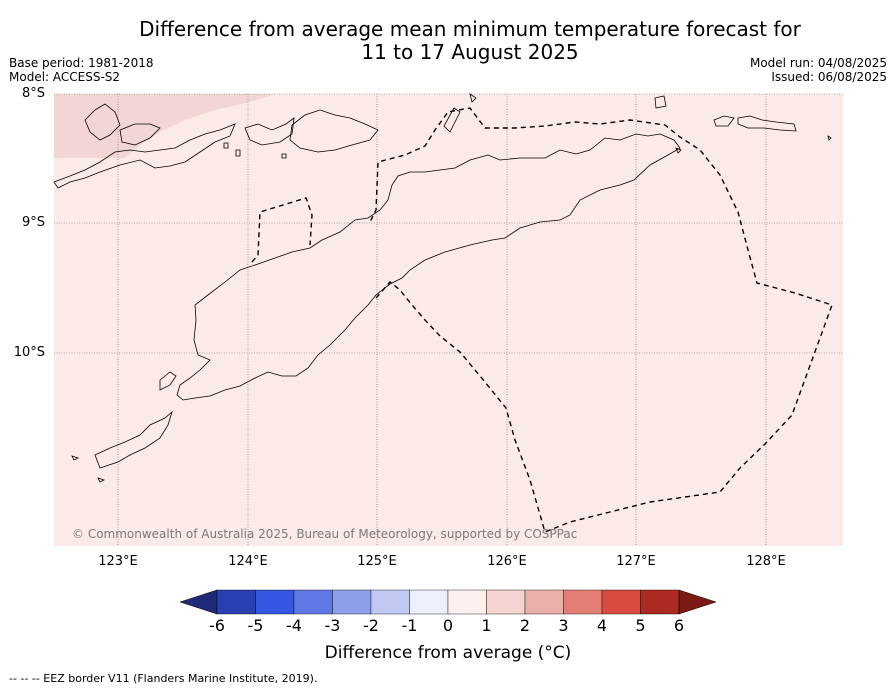  What do you see at coordinates (65, 77) in the screenshot?
I see `model-name: Model: ACCESS-S2` at bounding box center [65, 77].